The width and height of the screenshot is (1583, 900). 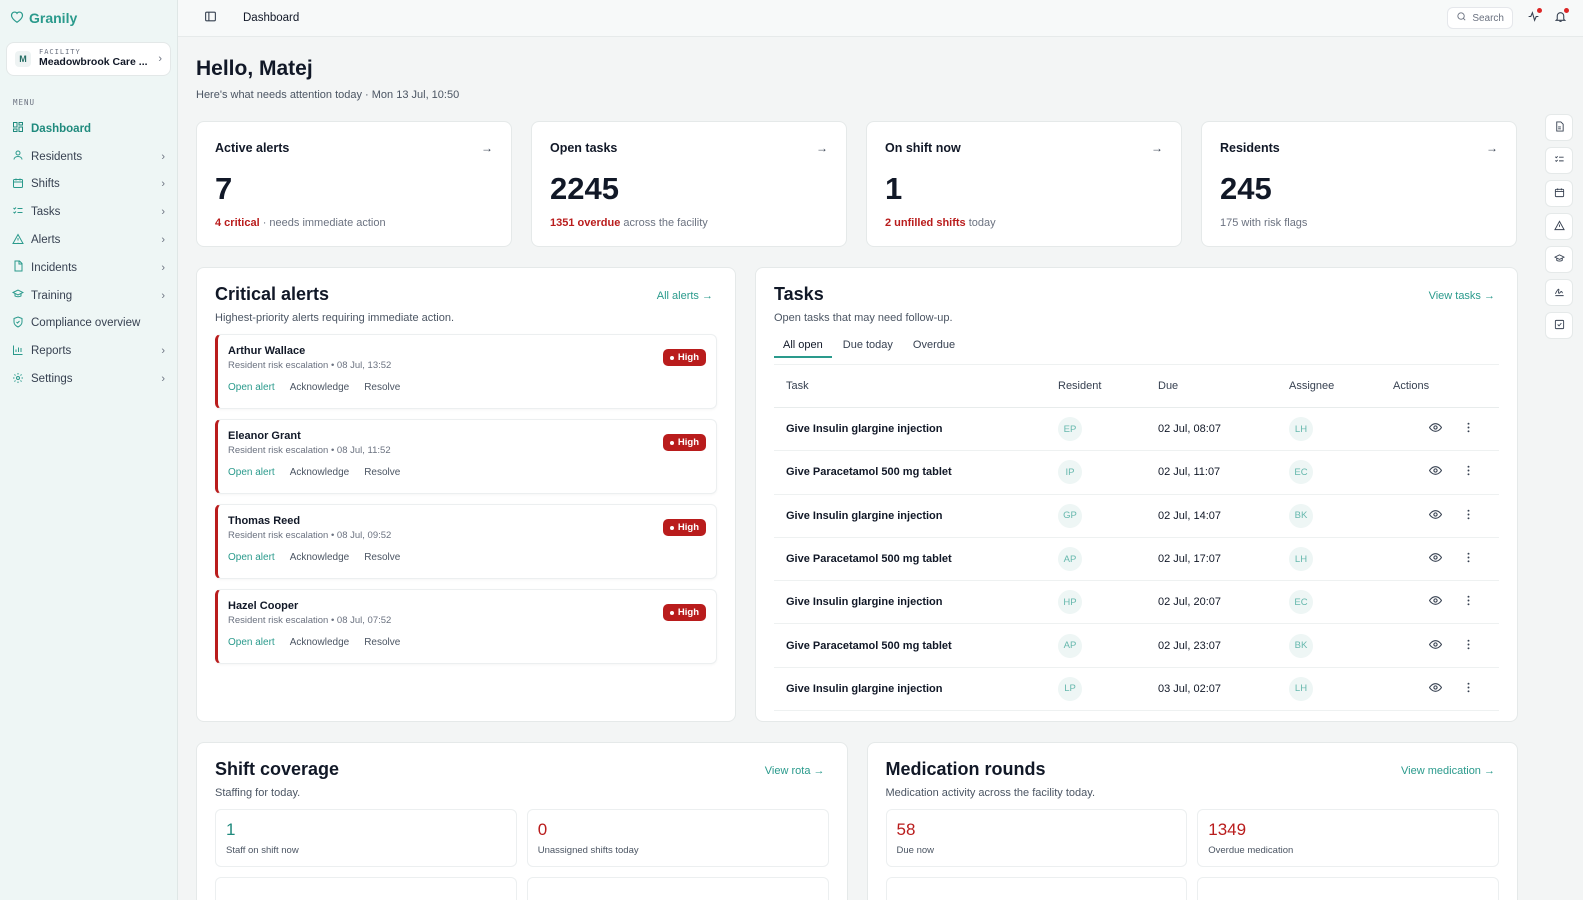 What do you see at coordinates (803, 346) in the screenshot?
I see `tab-all-open: All open` at bounding box center [803, 346].